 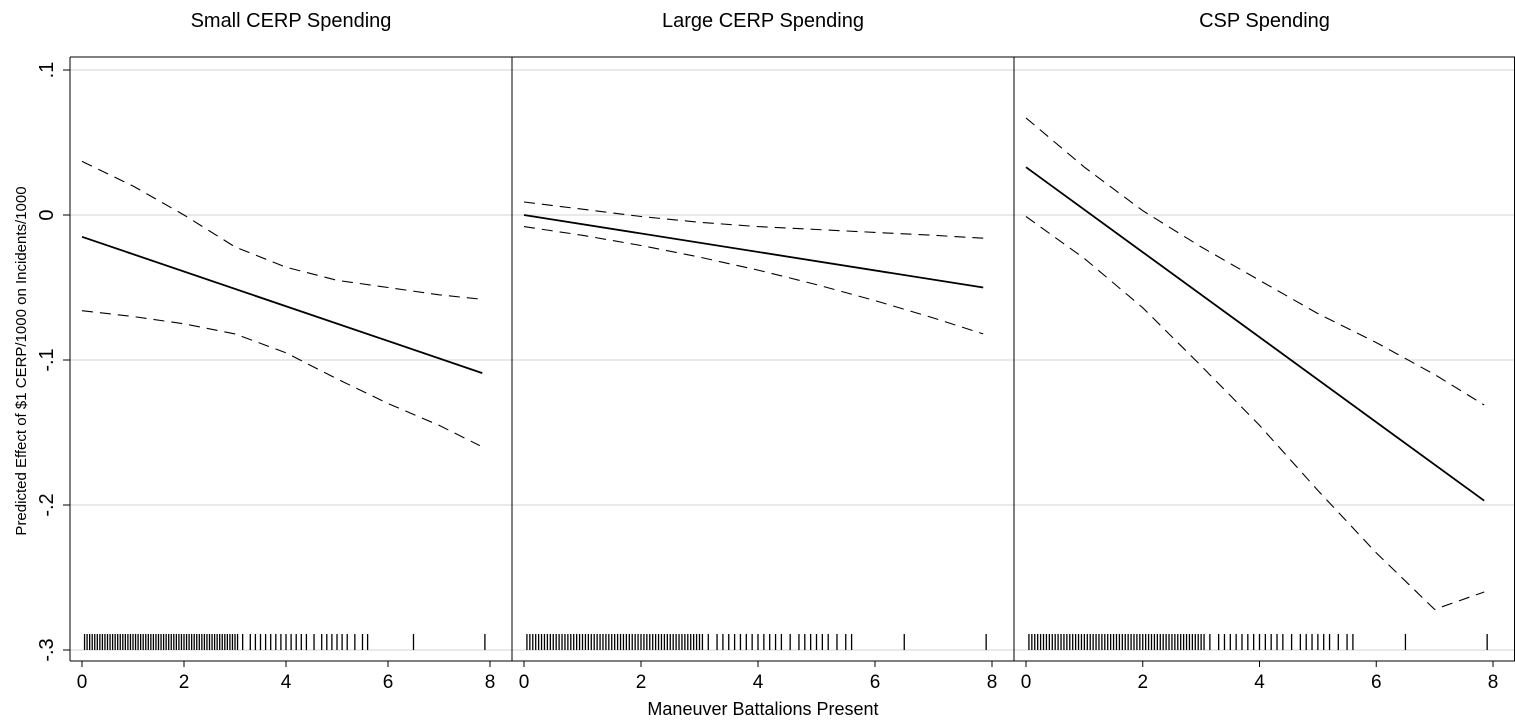 What do you see at coordinates (47, 70) in the screenshot?
I see `y-tick-label: .1` at bounding box center [47, 70].